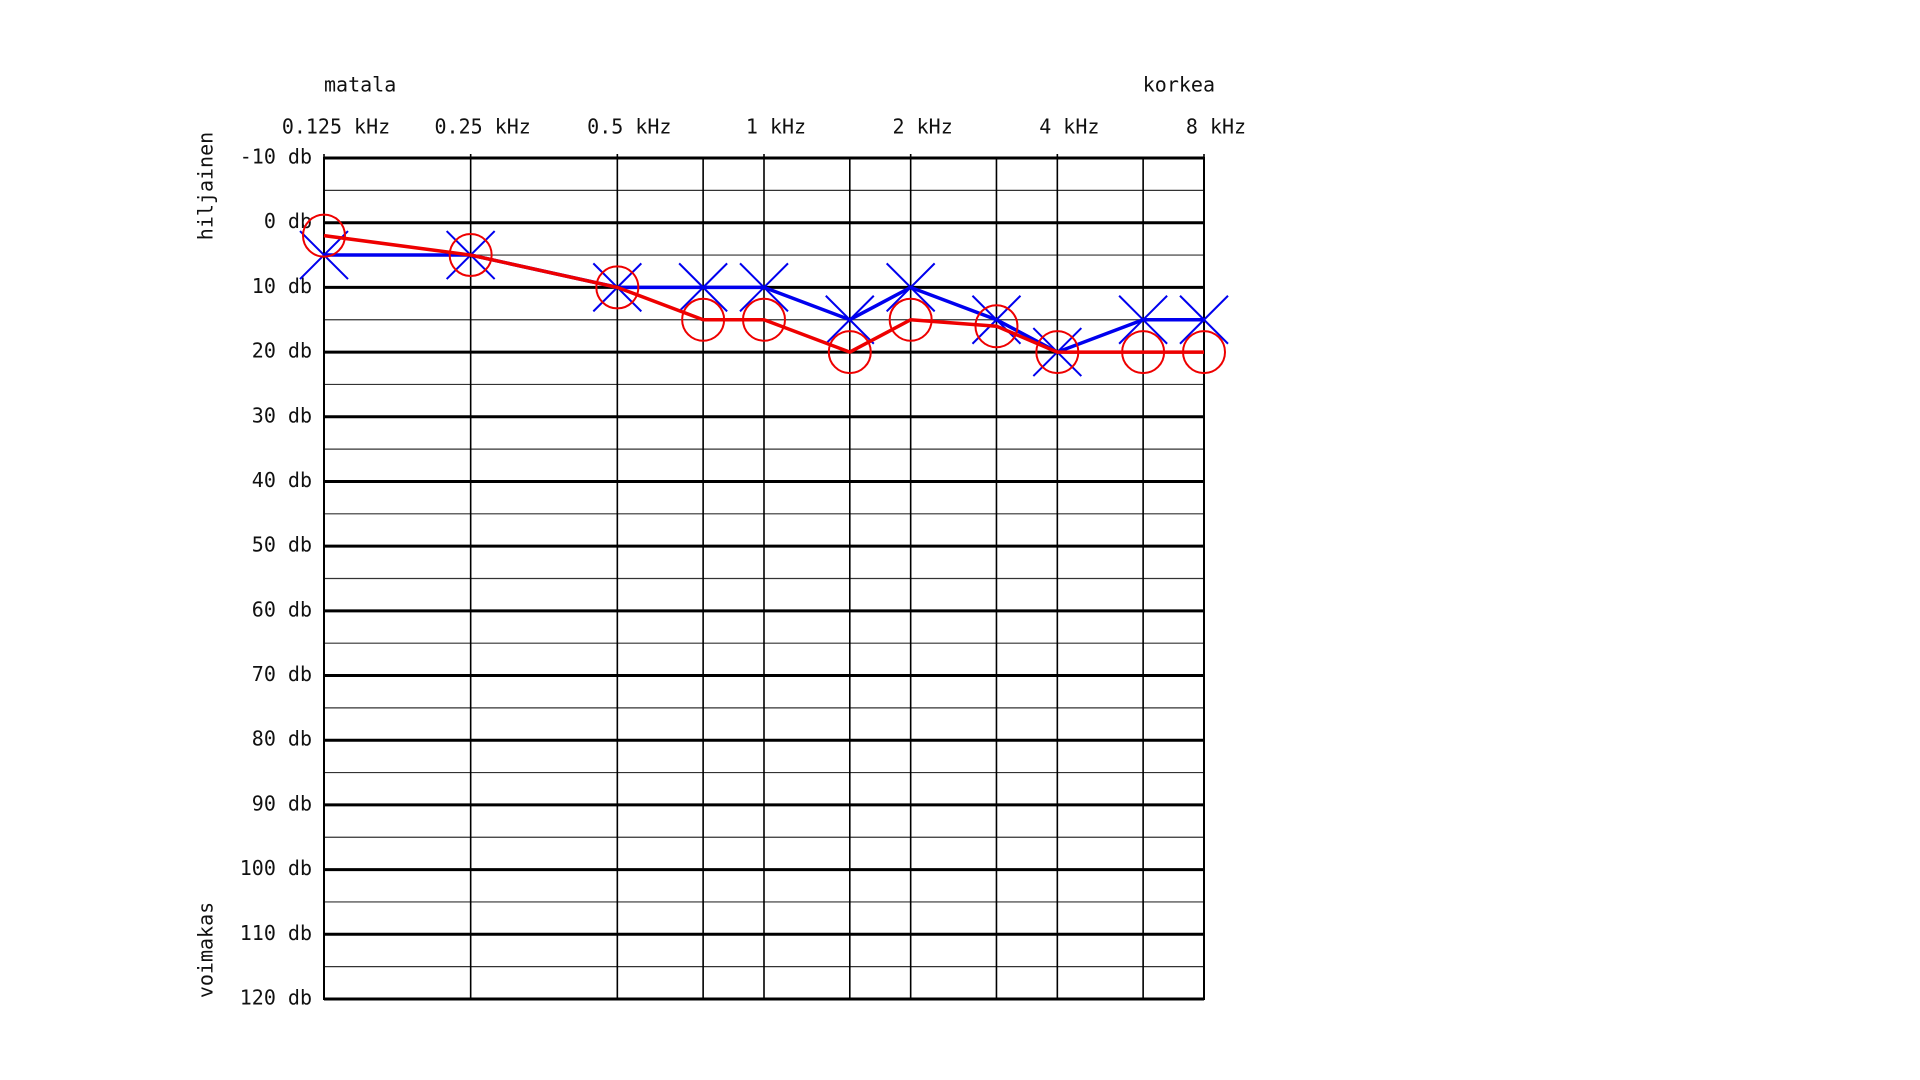 The image size is (1920, 1080). I want to click on y-tick-label: -10 db, so click(276, 157).